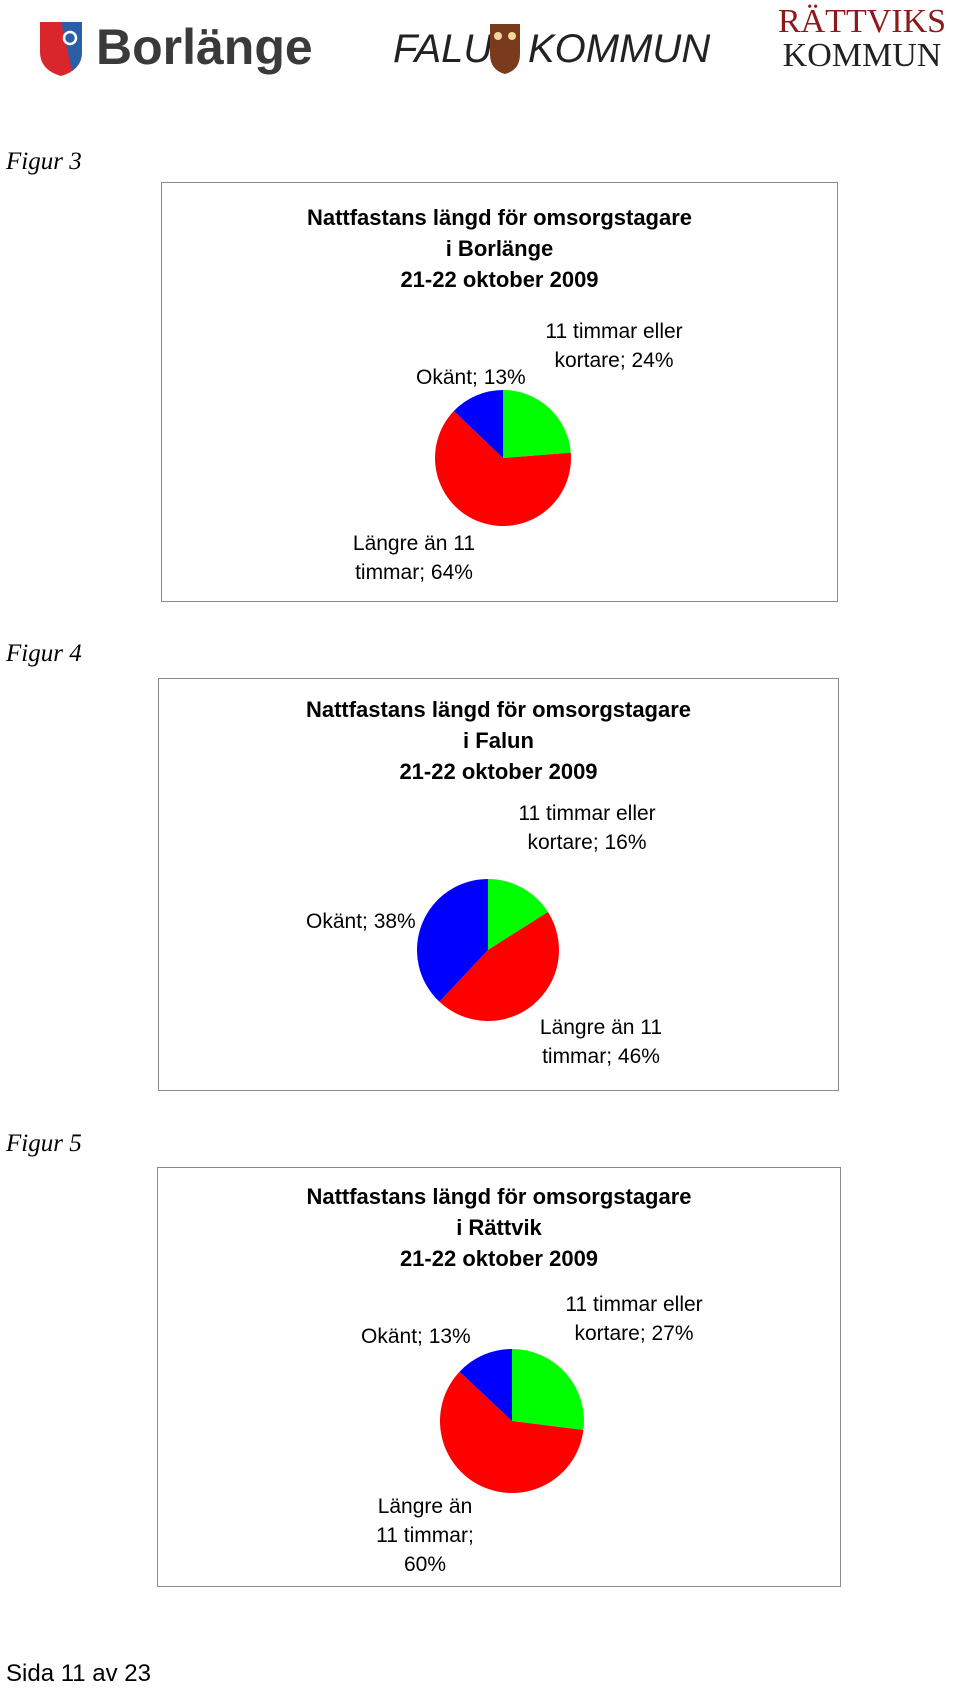 This screenshot has width=960, height=1688. I want to click on logo-text: FALU, so click(443, 49).